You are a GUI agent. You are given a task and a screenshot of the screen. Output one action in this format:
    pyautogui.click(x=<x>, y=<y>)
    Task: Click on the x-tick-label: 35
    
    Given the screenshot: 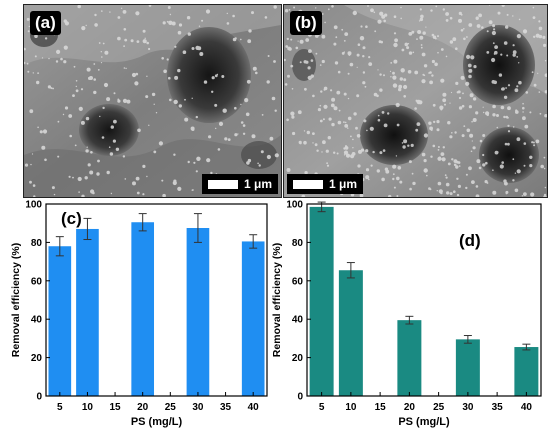 What is the action you would take?
    pyautogui.click(x=226, y=407)
    